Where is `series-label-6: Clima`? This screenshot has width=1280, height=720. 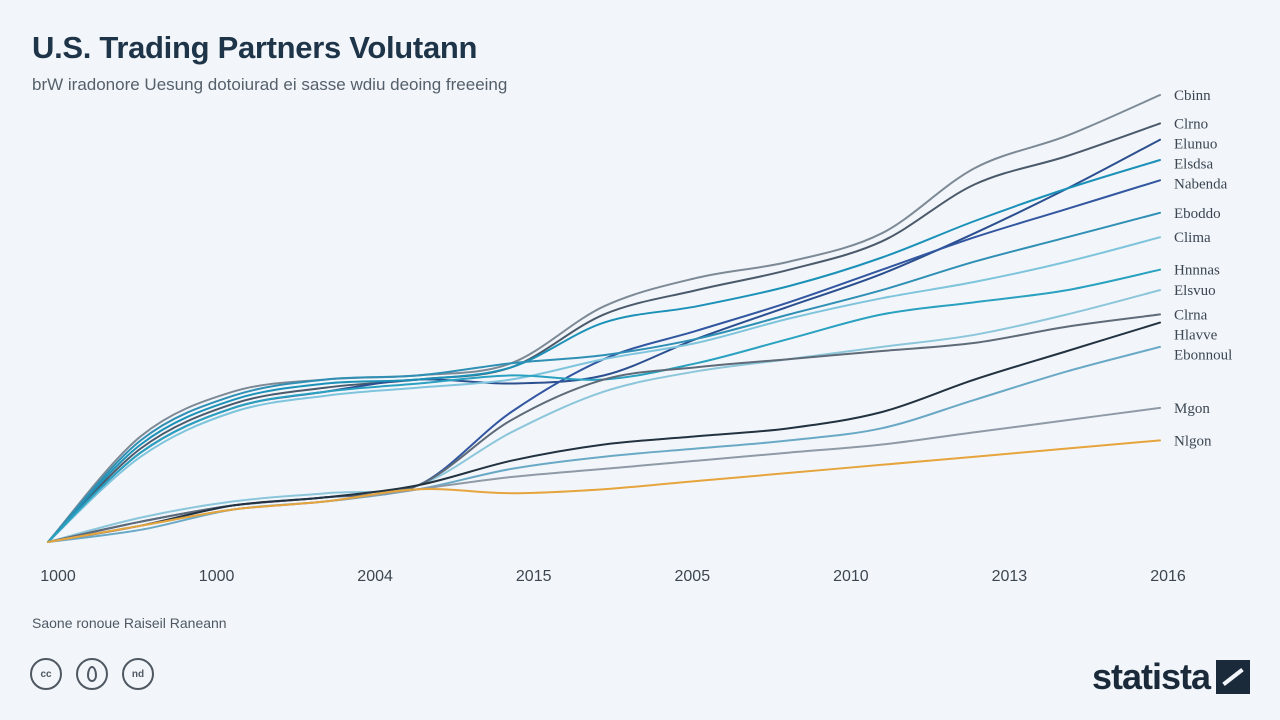 series-label-6: Clima is located at coordinates (1192, 238).